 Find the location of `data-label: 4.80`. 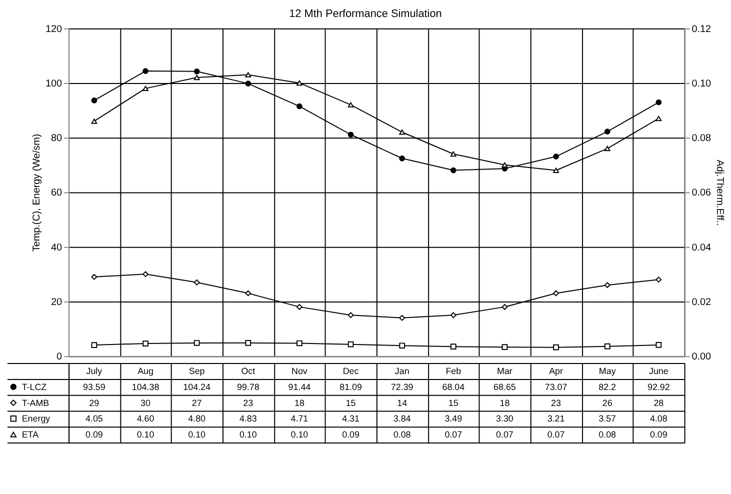

data-label: 4.80 is located at coordinates (197, 419).